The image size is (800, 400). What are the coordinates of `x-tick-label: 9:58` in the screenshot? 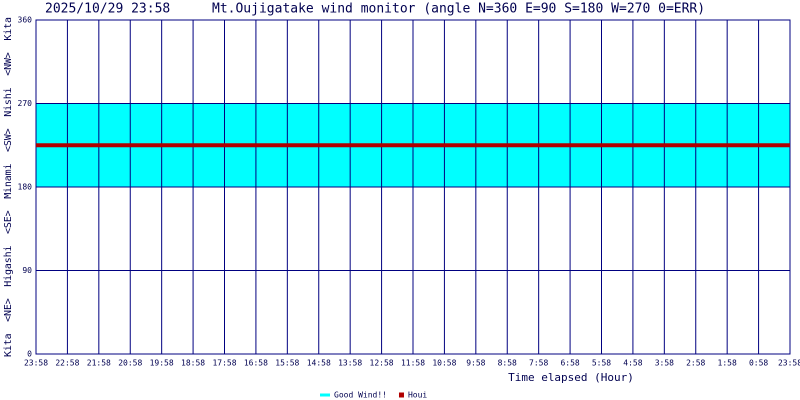 It's located at (475, 363).